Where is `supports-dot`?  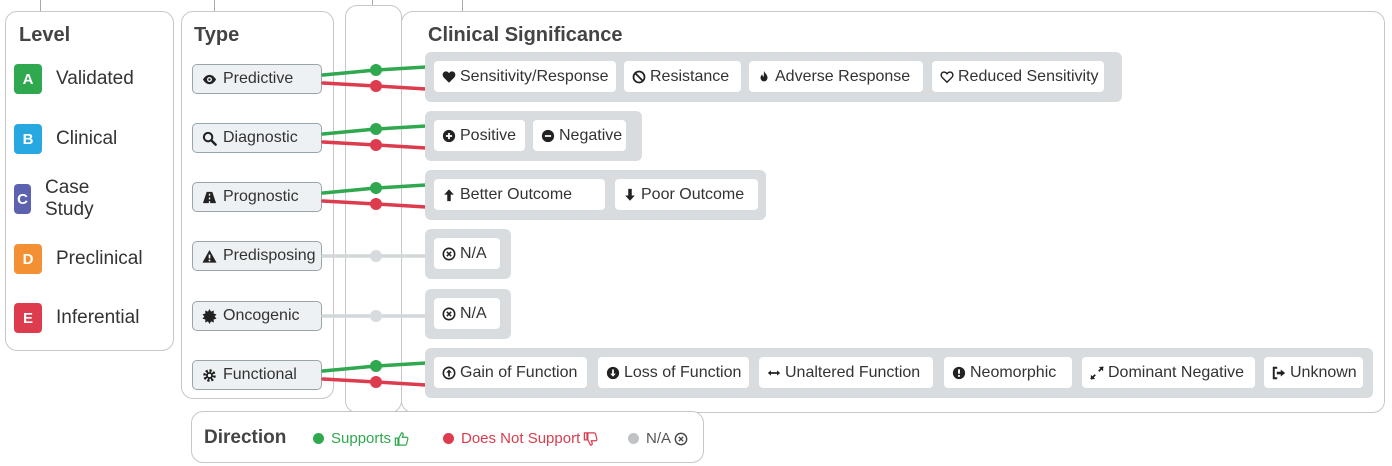
supports-dot is located at coordinates (318, 438).